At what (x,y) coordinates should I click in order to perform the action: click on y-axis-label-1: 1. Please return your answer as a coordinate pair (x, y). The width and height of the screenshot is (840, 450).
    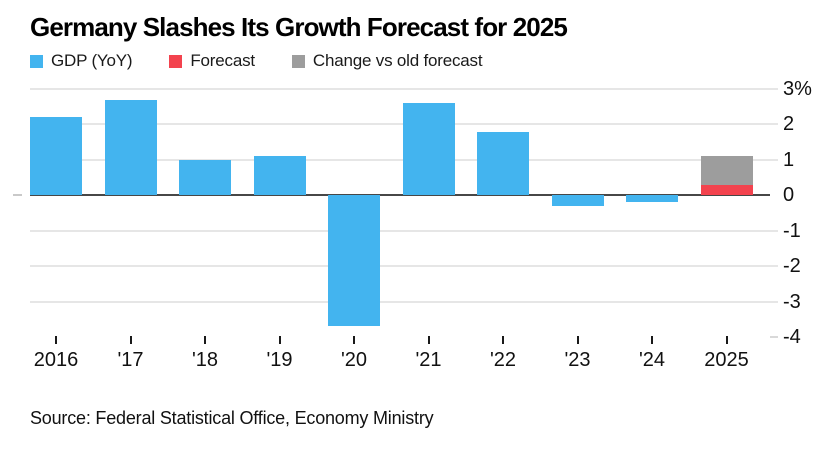
    Looking at the image, I should click on (789, 159).